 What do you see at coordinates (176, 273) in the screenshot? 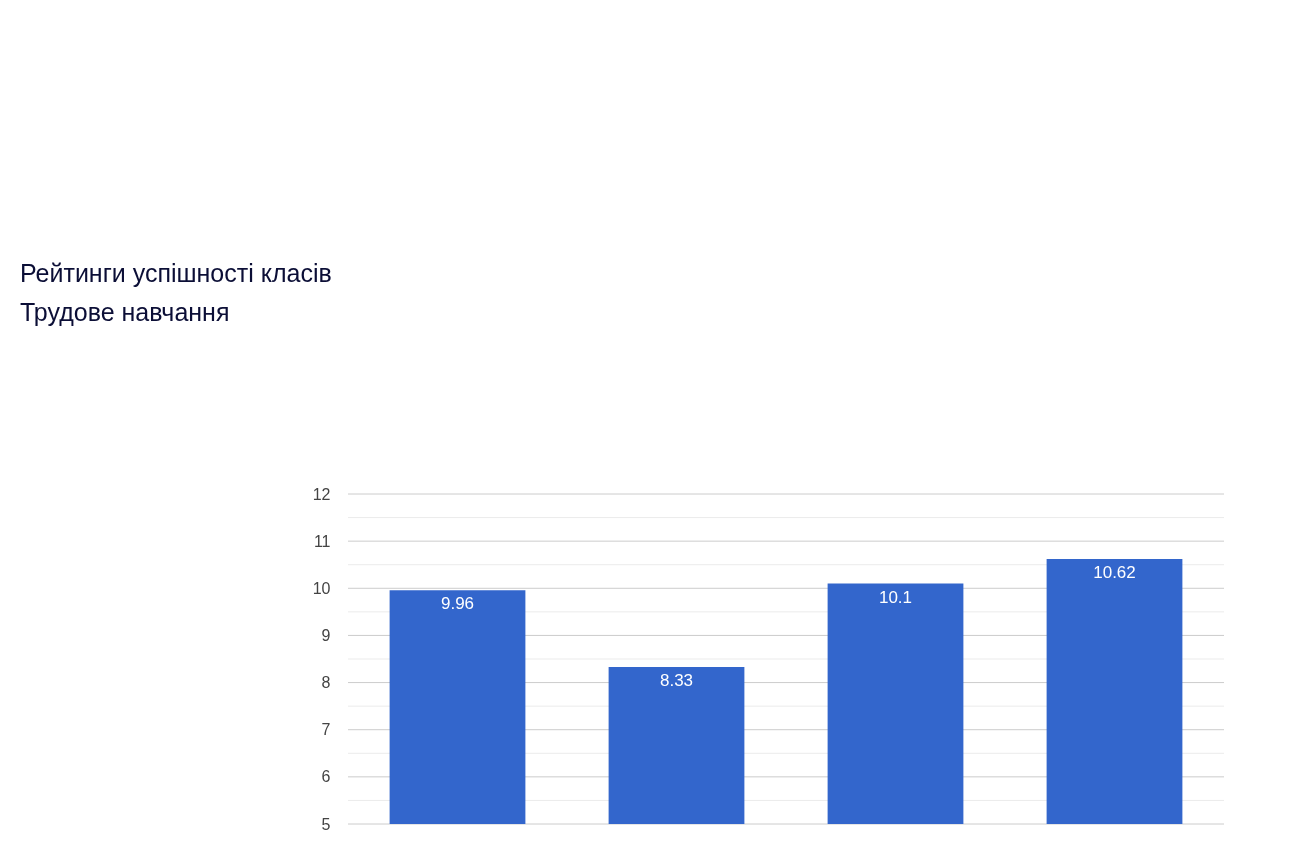
I see `chart-title: Рейтинги успішності класів` at bounding box center [176, 273].